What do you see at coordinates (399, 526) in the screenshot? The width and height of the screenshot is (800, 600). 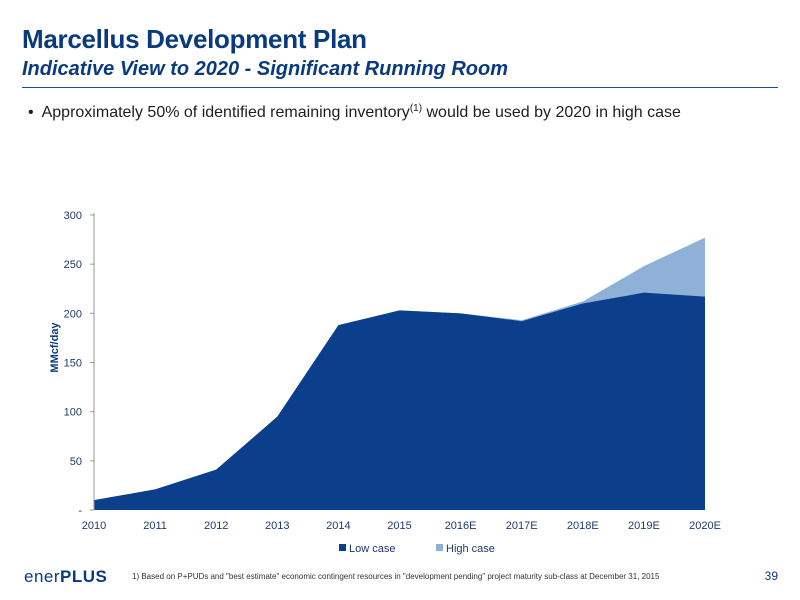 I see `x-tick-label: 2015` at bounding box center [399, 526].